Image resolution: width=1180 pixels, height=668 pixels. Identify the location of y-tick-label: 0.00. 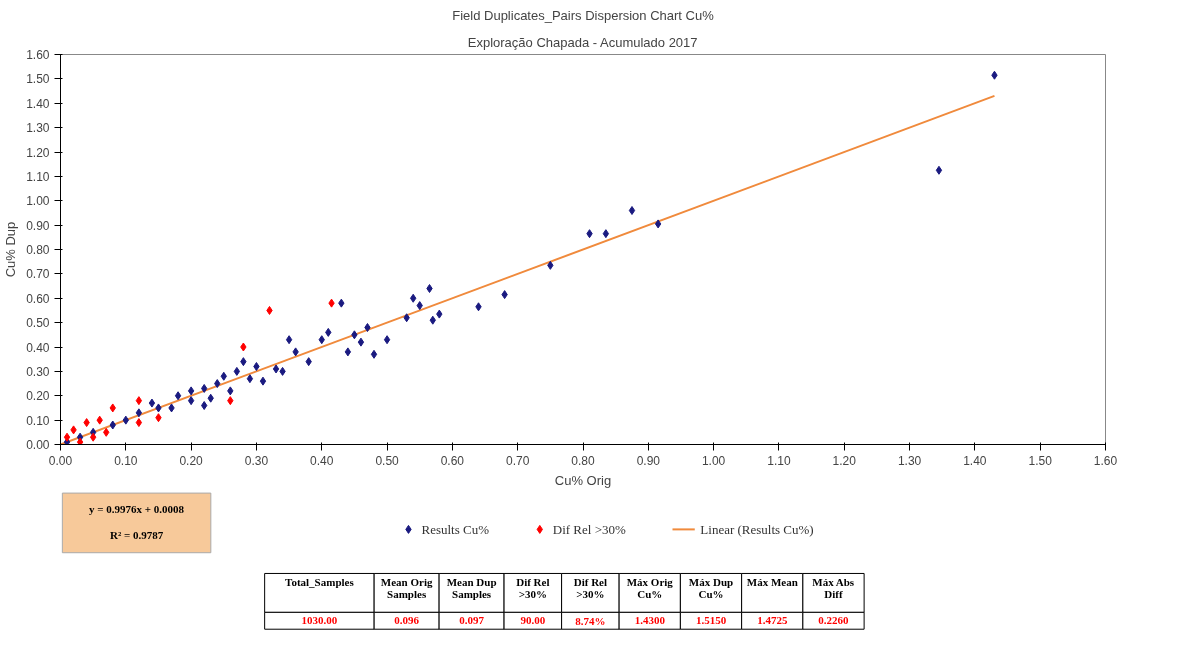
(38, 445).